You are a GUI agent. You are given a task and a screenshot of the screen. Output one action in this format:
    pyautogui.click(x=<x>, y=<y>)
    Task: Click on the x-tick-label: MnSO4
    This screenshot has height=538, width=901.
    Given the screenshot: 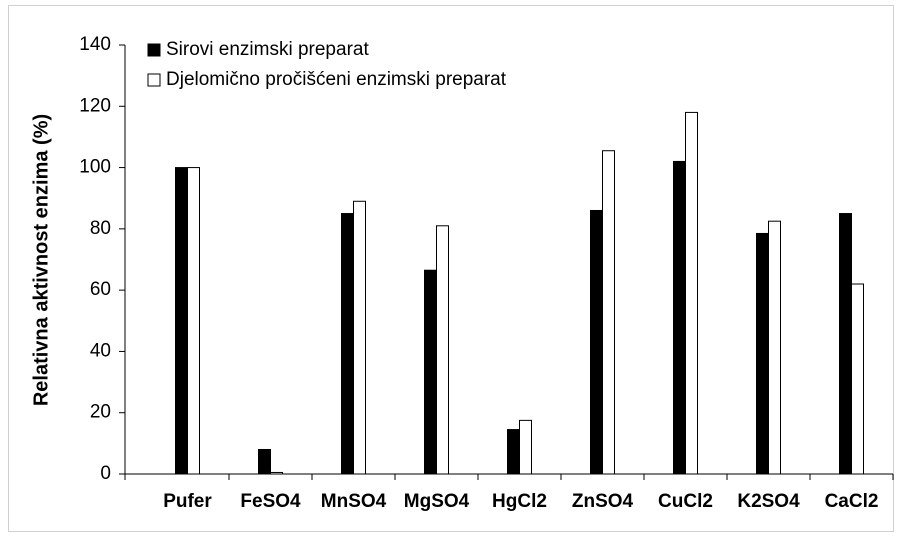 What is the action you would take?
    pyautogui.click(x=354, y=501)
    